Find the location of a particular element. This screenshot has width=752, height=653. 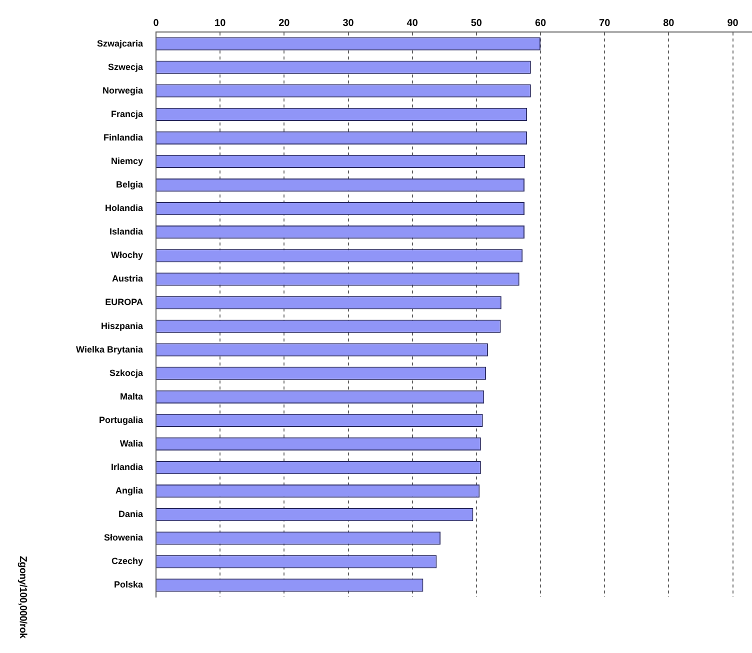

y-tick-label: Francja is located at coordinates (127, 113).